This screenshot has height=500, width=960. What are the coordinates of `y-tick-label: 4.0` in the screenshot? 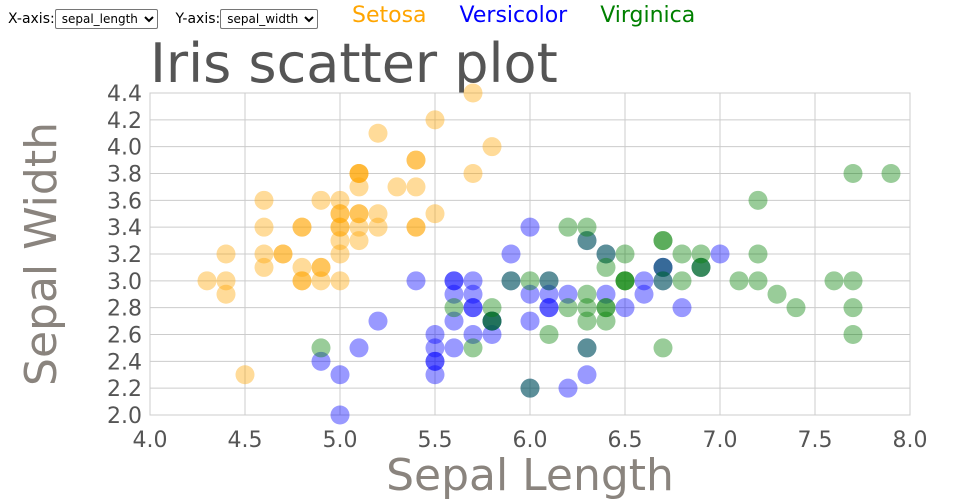 It's located at (124, 148).